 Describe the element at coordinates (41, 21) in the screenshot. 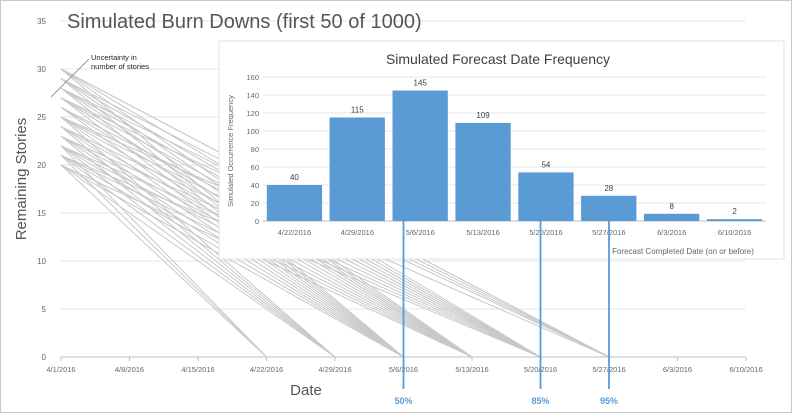

I see `main-y-tick-label: 35` at that location.